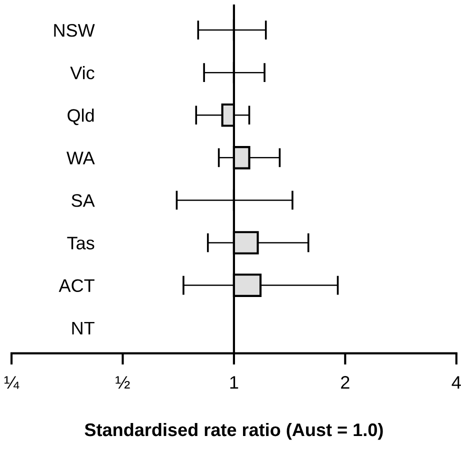 This screenshot has width=461, height=453. I want to click on x-tick-label: 1, so click(234, 382).